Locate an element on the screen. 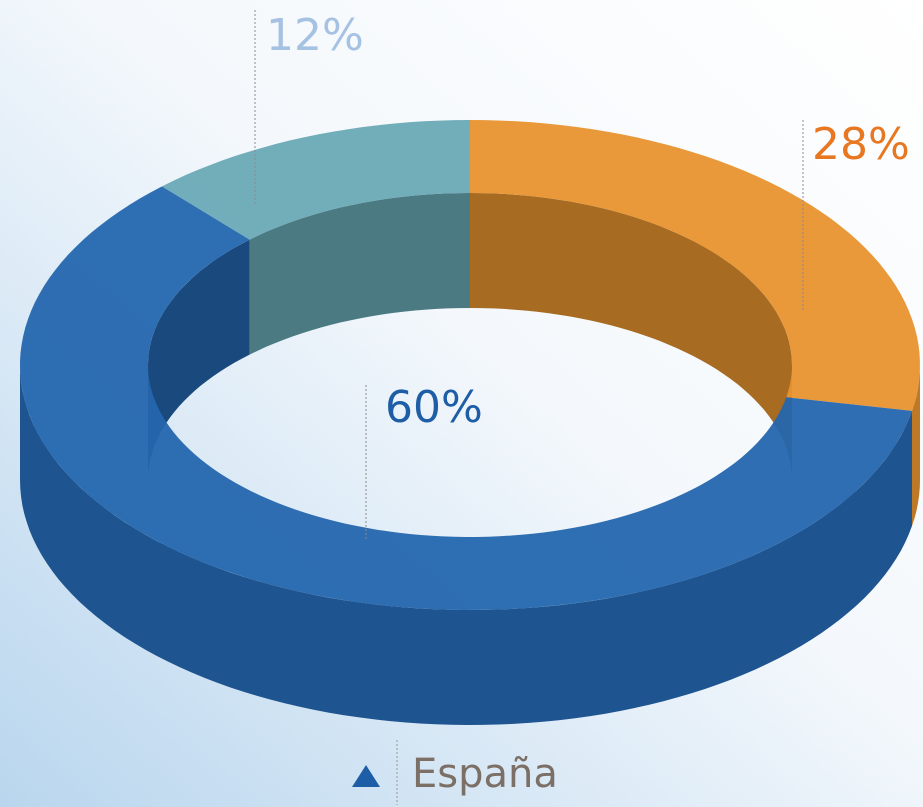 The image size is (923, 807). data-label: 60% is located at coordinates (434, 407).